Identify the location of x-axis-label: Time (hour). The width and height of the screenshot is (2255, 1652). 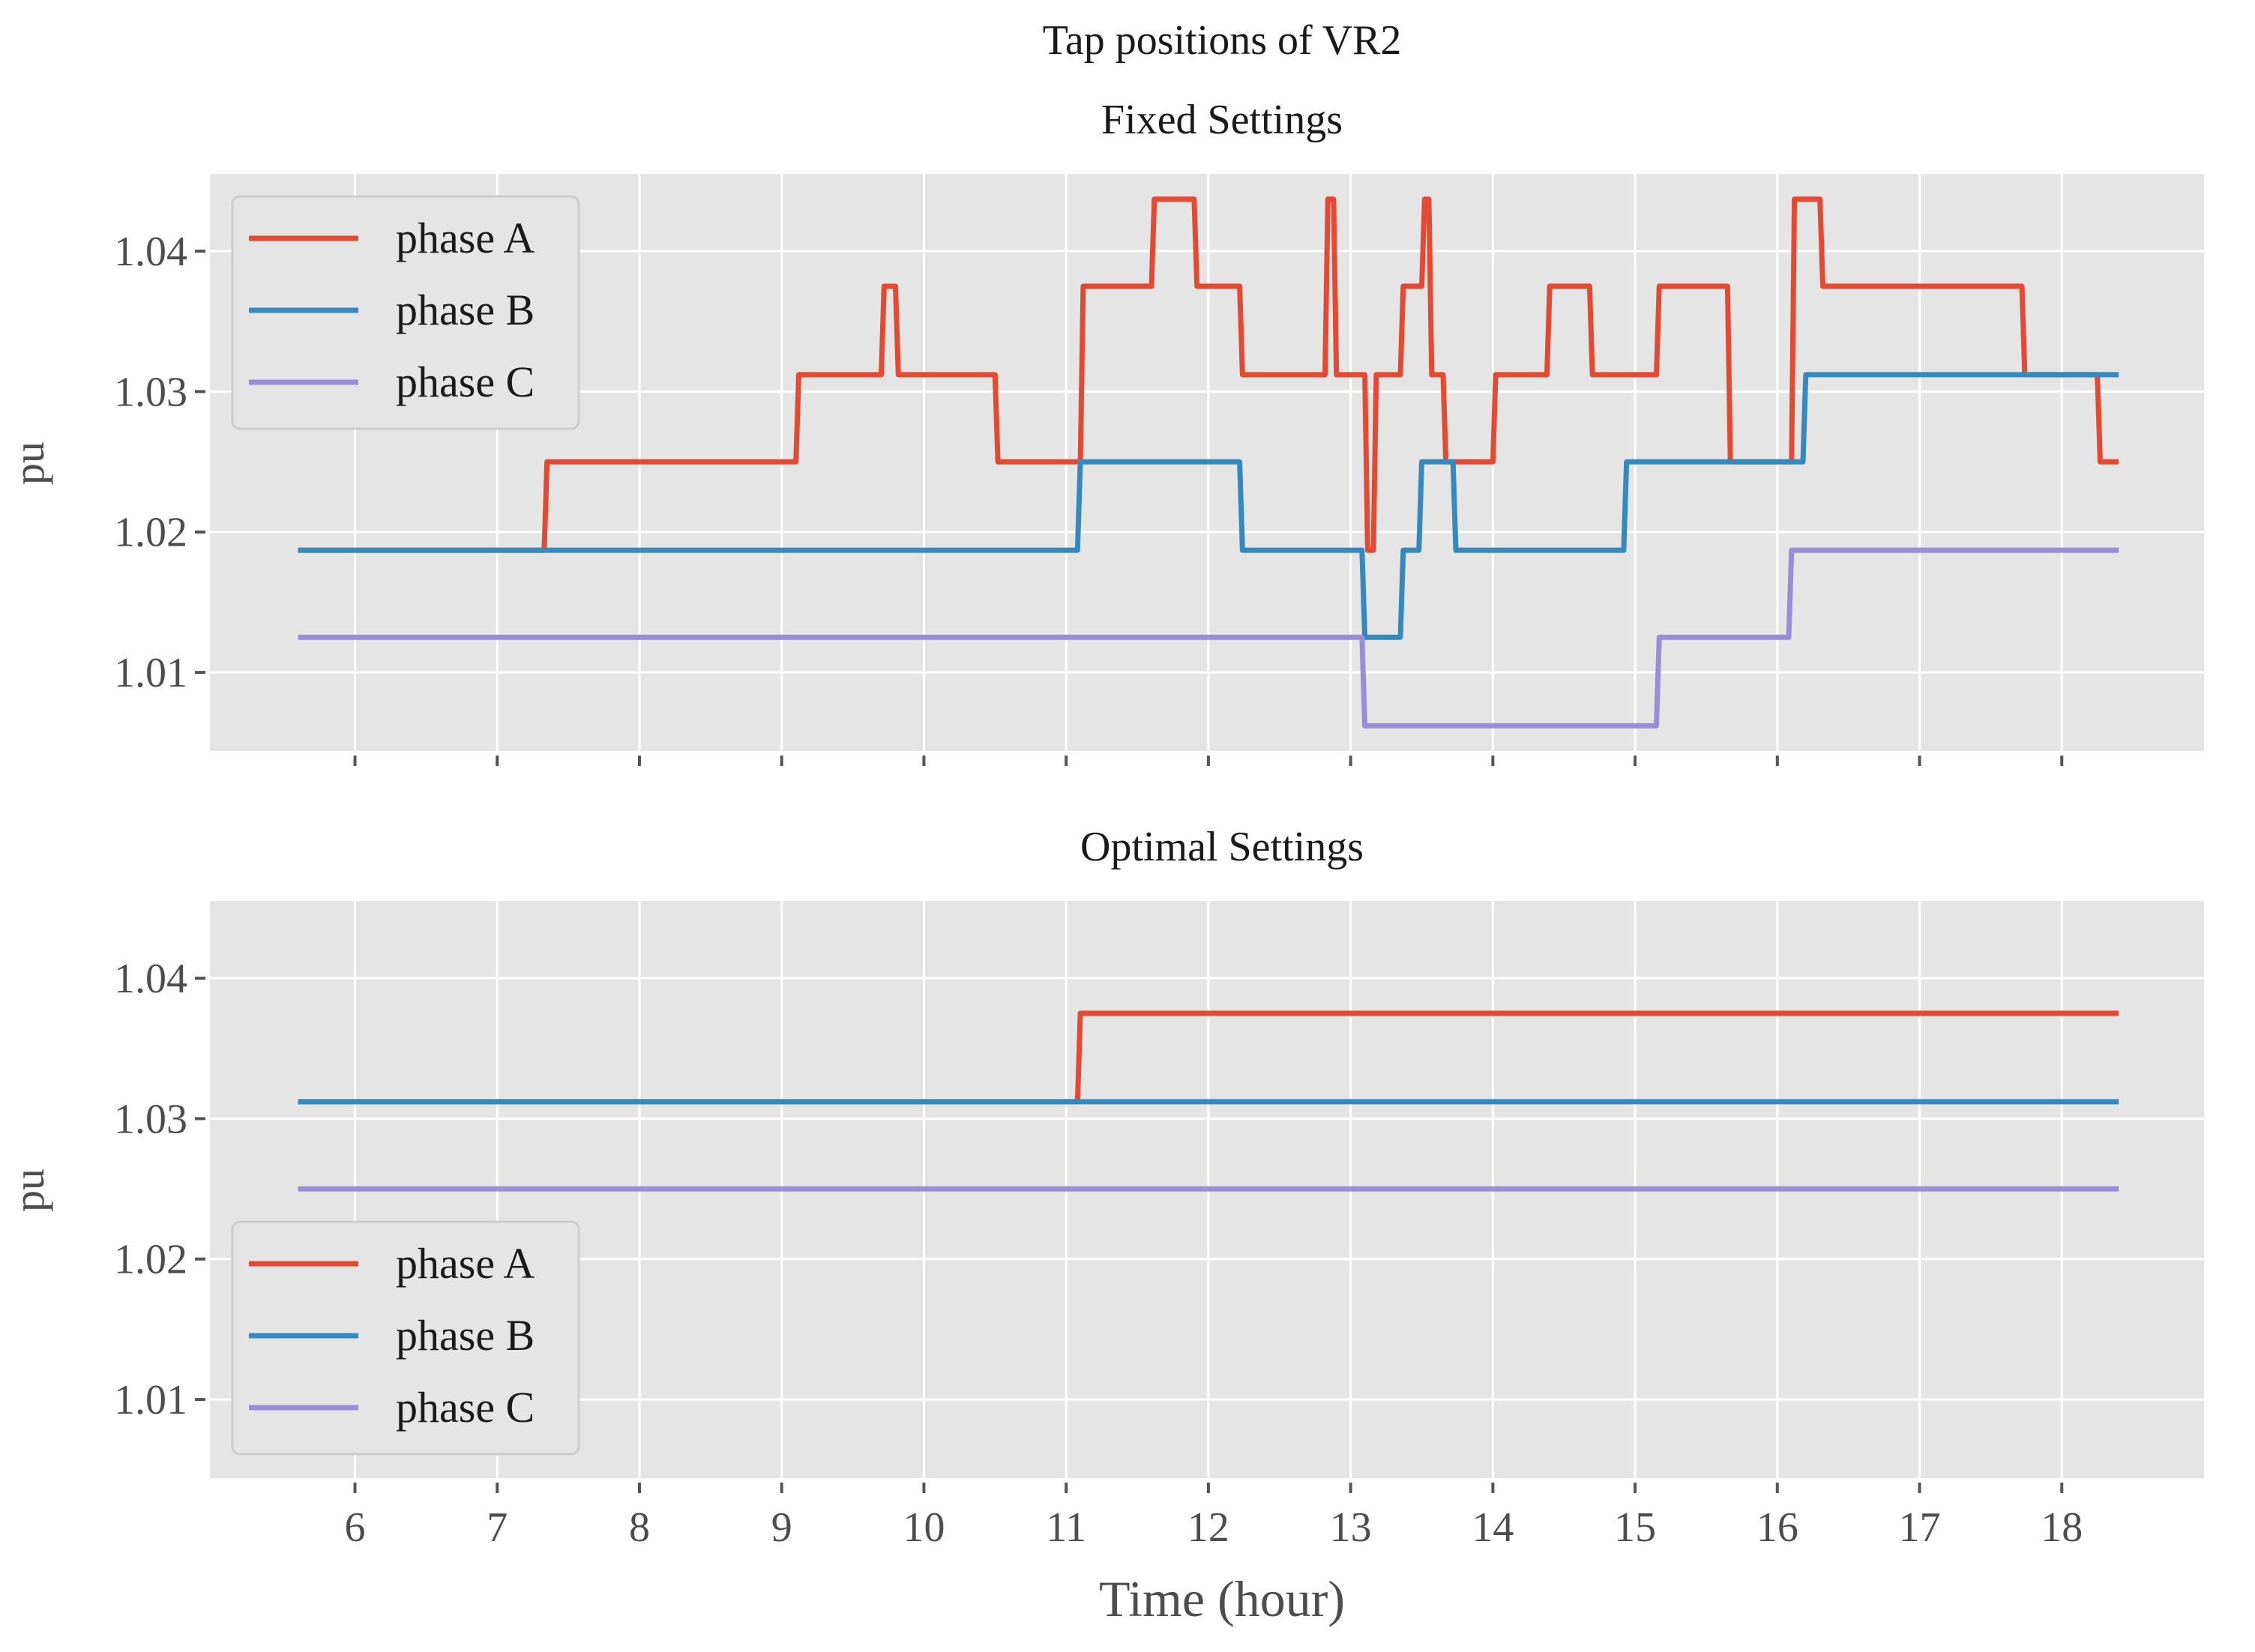
(1222, 1598).